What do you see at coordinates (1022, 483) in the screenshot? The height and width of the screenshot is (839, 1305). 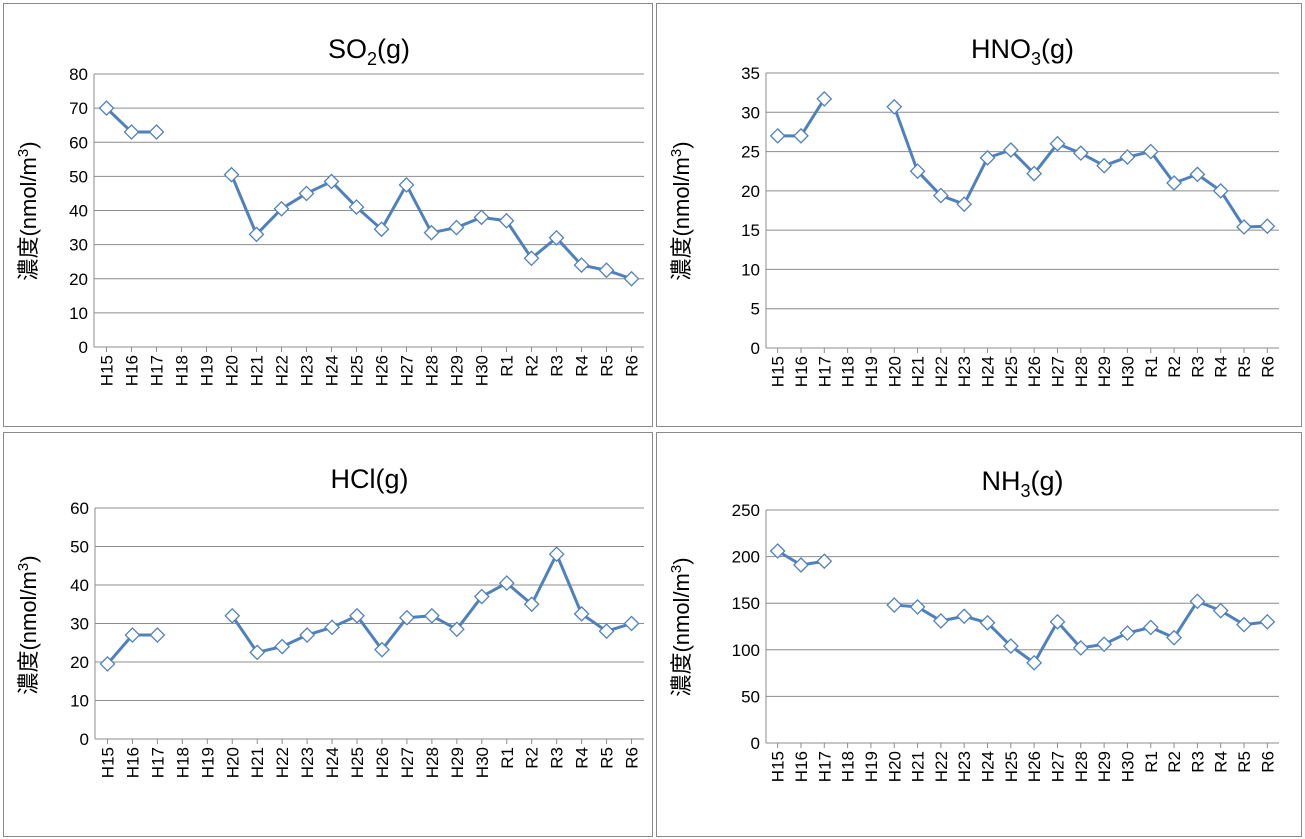 I see `chart-title: NH3(g)` at bounding box center [1022, 483].